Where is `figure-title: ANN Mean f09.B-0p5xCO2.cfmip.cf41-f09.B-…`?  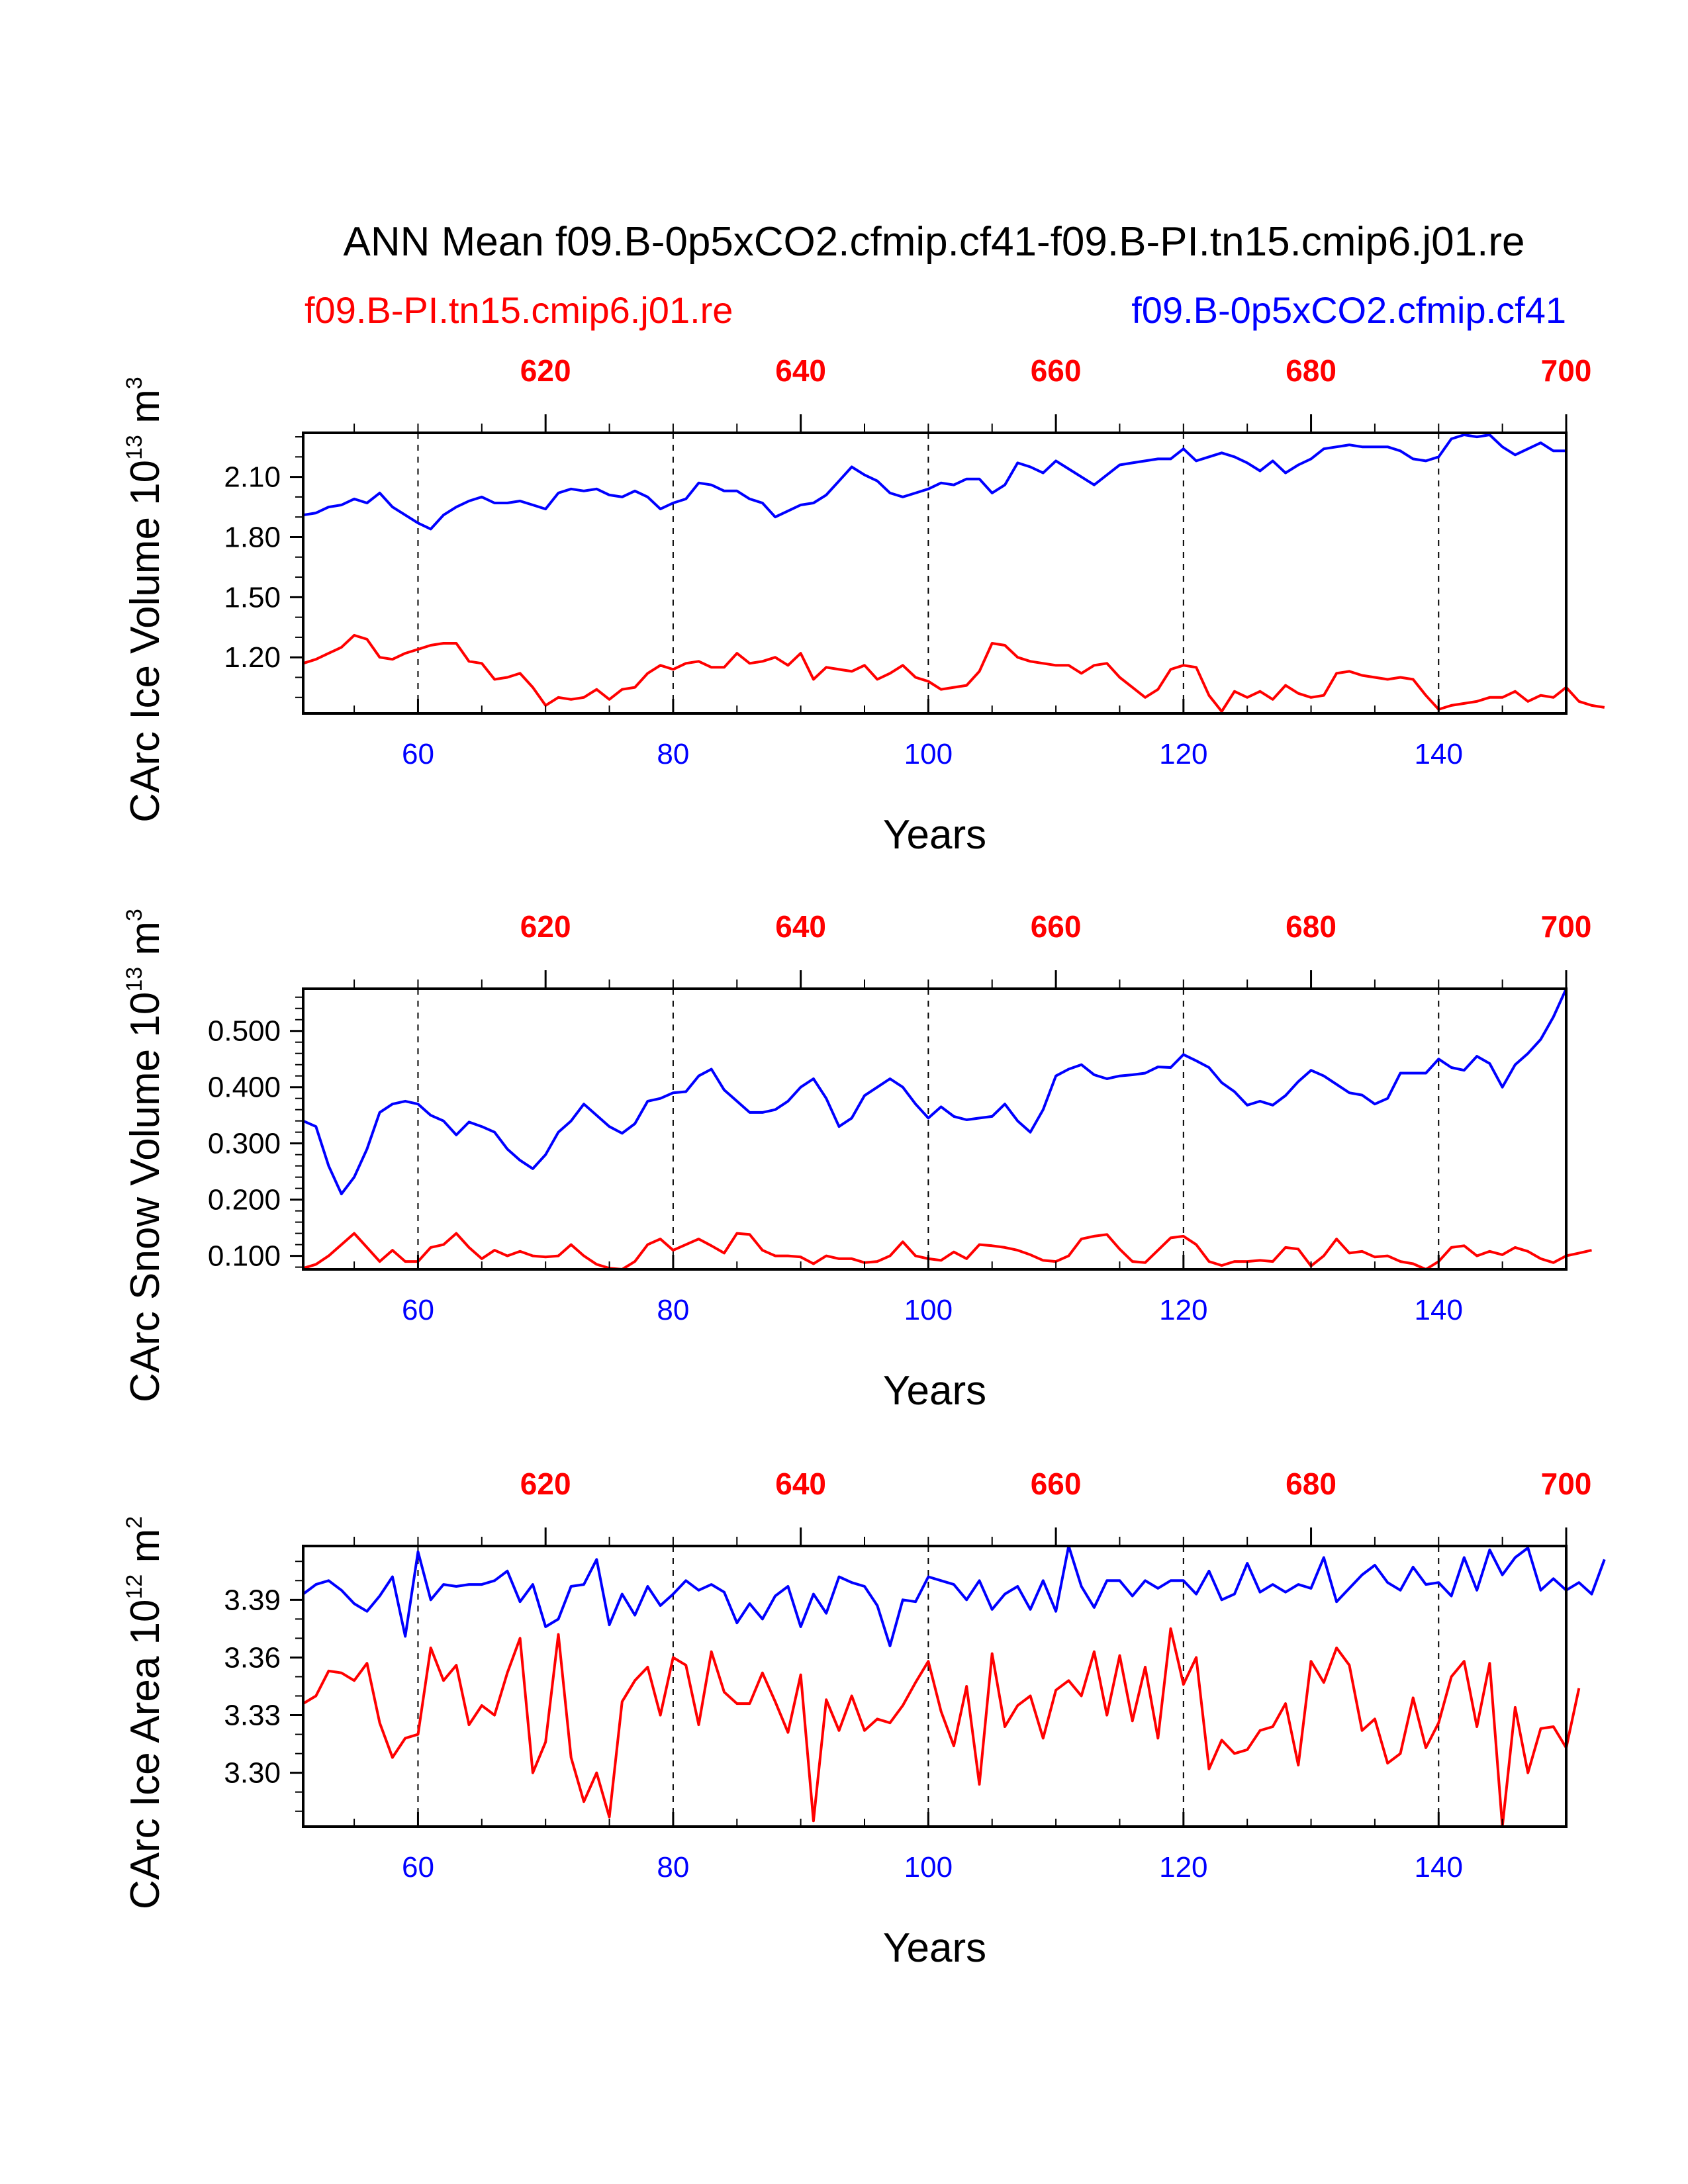 figure-title: ANN Mean f09.B-0p5xCO2.cfmip.cf41-f09.B-… is located at coordinates (933, 242).